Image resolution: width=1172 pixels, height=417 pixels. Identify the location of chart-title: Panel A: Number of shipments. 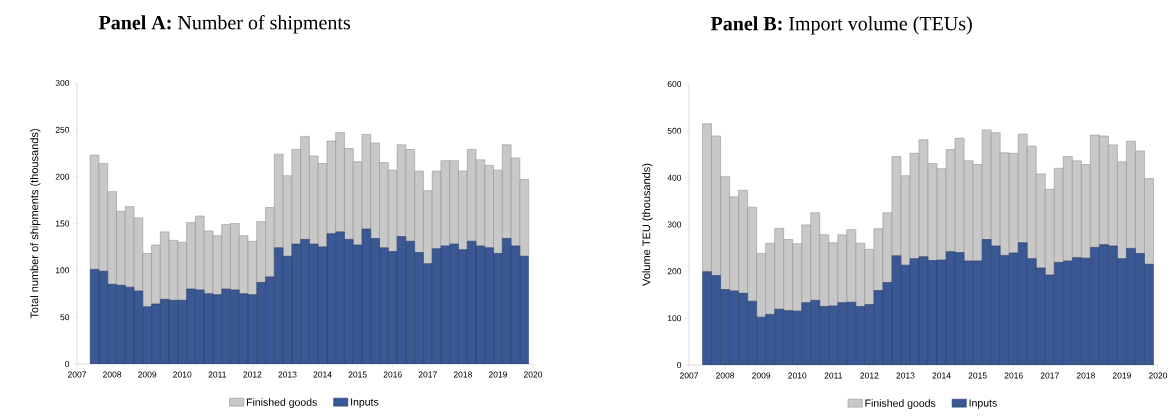
(224, 24).